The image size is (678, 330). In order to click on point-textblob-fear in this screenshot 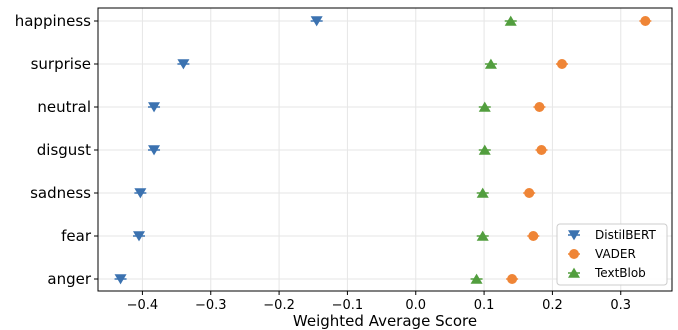, I will do `click(482, 235)`.